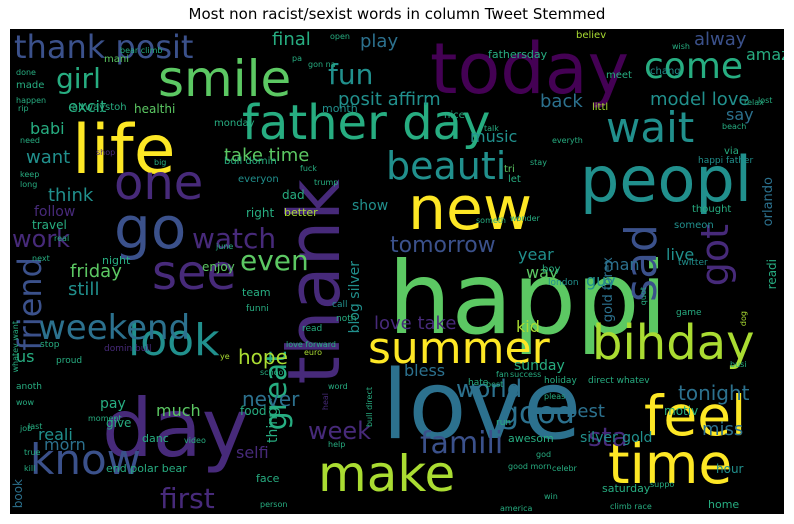 The width and height of the screenshot is (794, 524). Describe the element at coordinates (146, 468) in the screenshot. I see `word-end-polar-bear: end polar bear` at that location.